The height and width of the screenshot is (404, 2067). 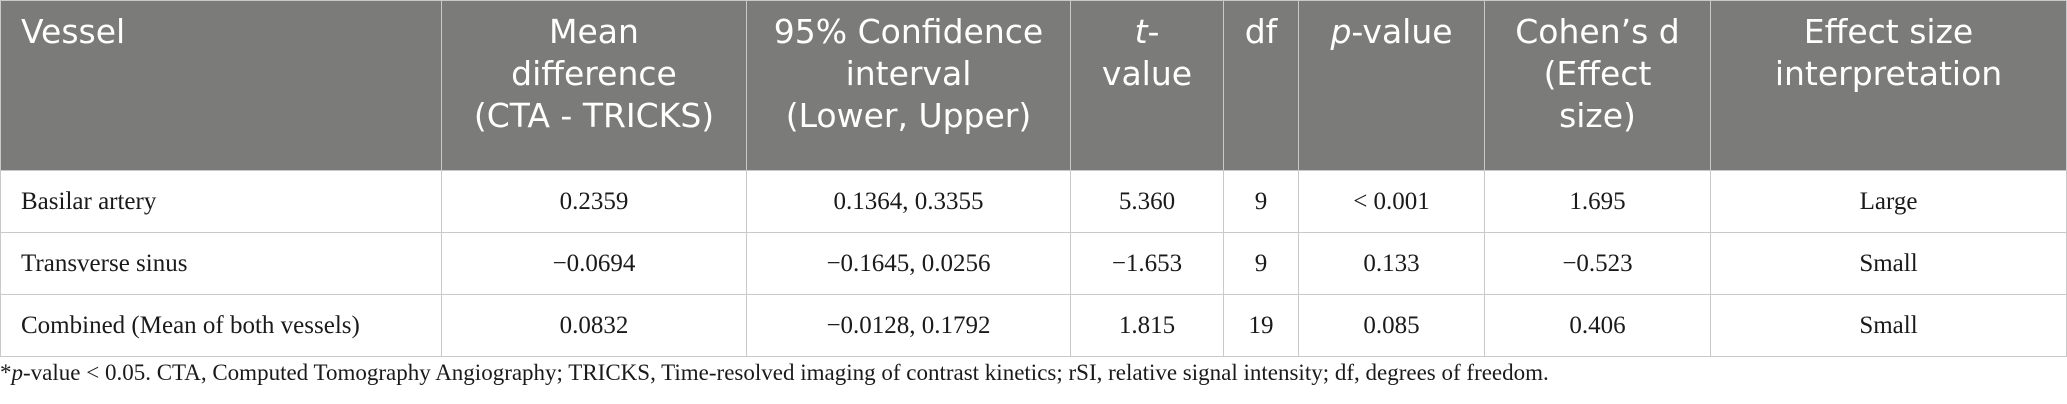 I want to click on cell-p-value: < 0.001, so click(x=1391, y=201).